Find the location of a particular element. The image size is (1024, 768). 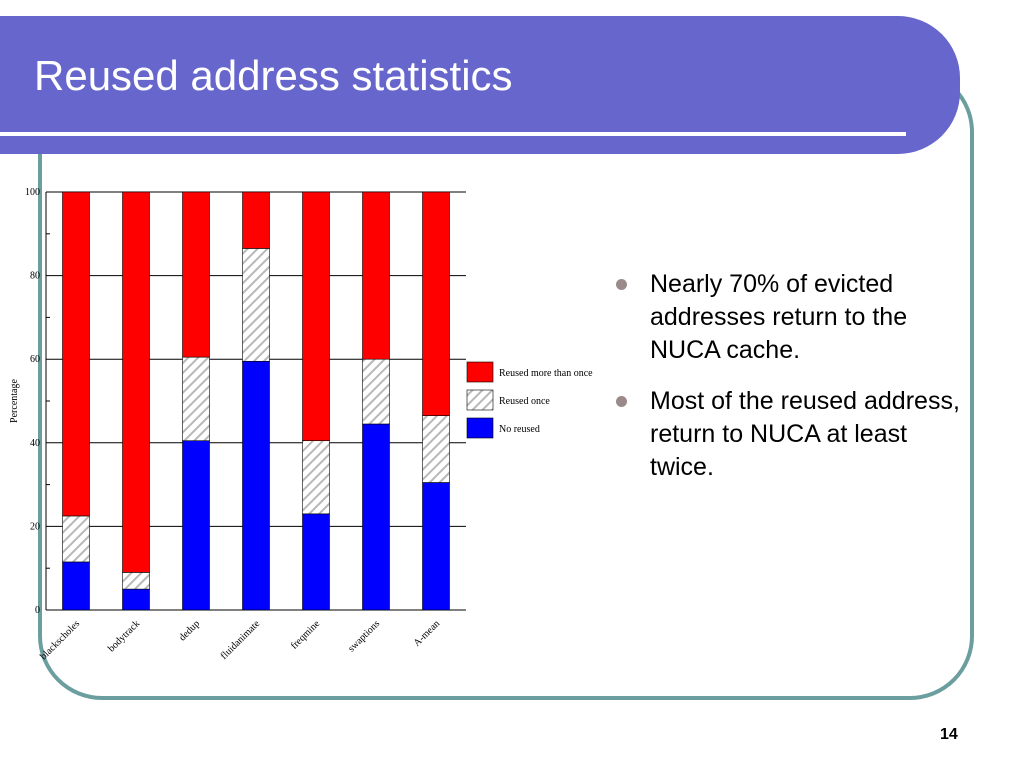

legend-label: Reused once is located at coordinates (524, 401).